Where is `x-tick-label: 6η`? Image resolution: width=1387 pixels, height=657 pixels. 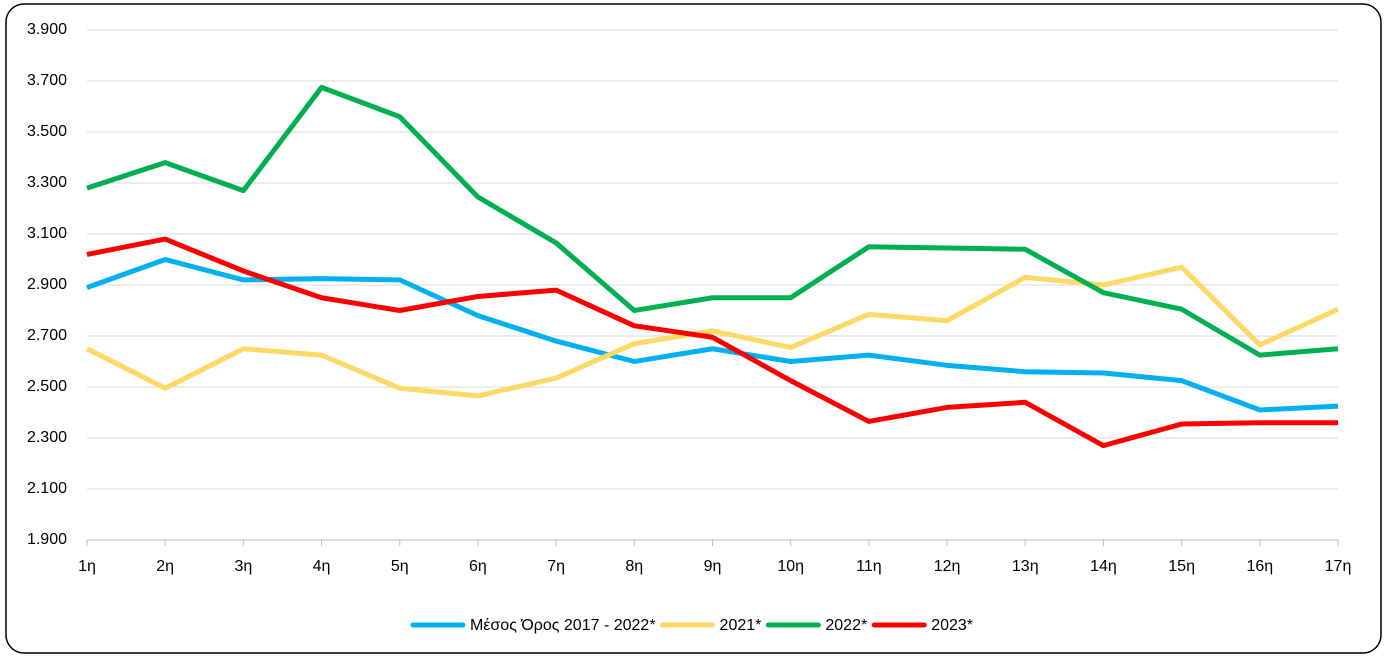
x-tick-label: 6η is located at coordinates (478, 566).